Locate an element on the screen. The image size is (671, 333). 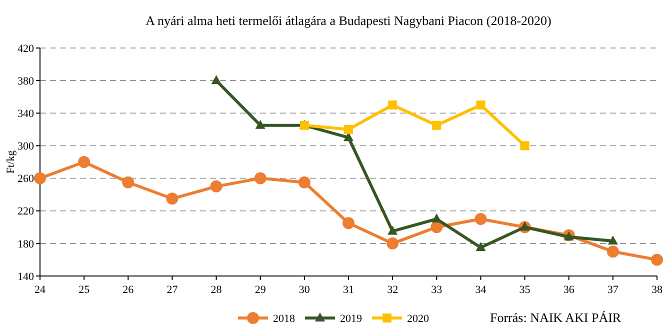
x-tick-label: 24 is located at coordinates (40, 290).